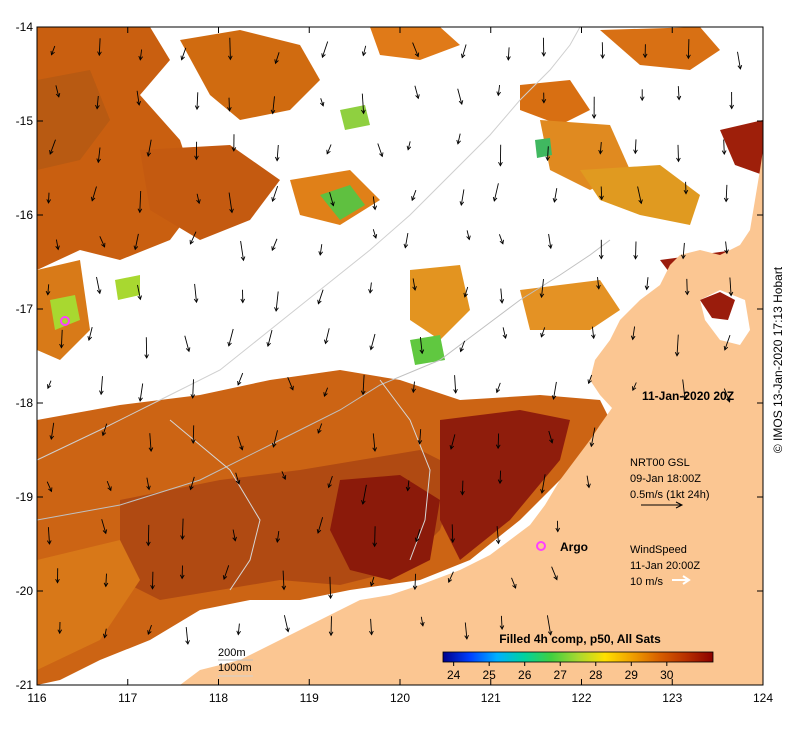  I want to click on colorbar-tick-label: 27, so click(561, 675).